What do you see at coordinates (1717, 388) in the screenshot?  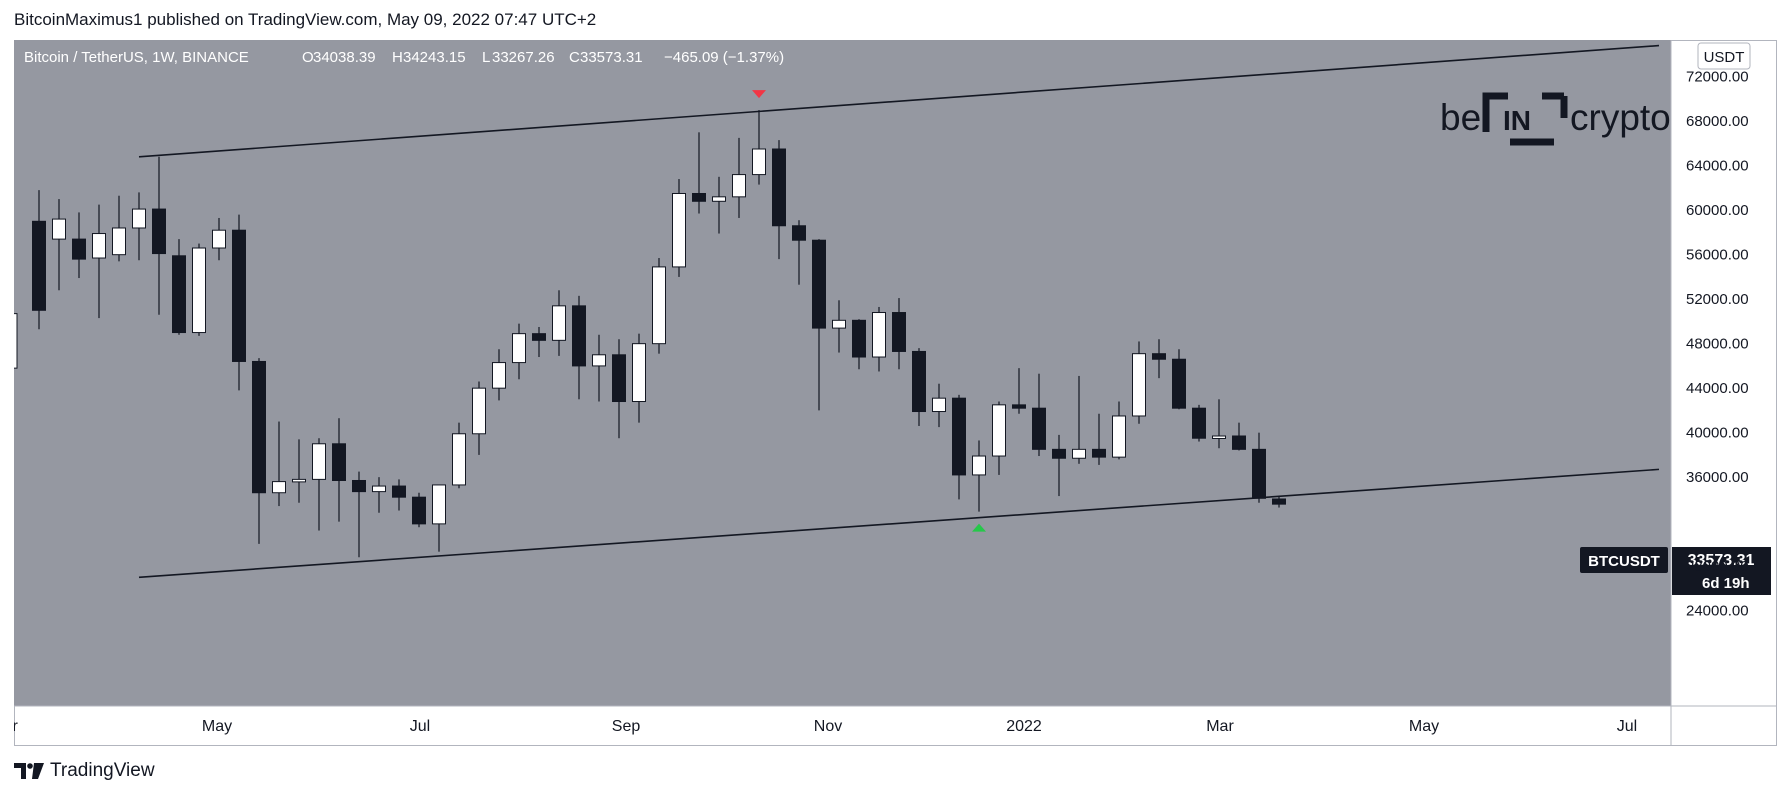 I see `y-axis-label: 44000.00` at bounding box center [1717, 388].